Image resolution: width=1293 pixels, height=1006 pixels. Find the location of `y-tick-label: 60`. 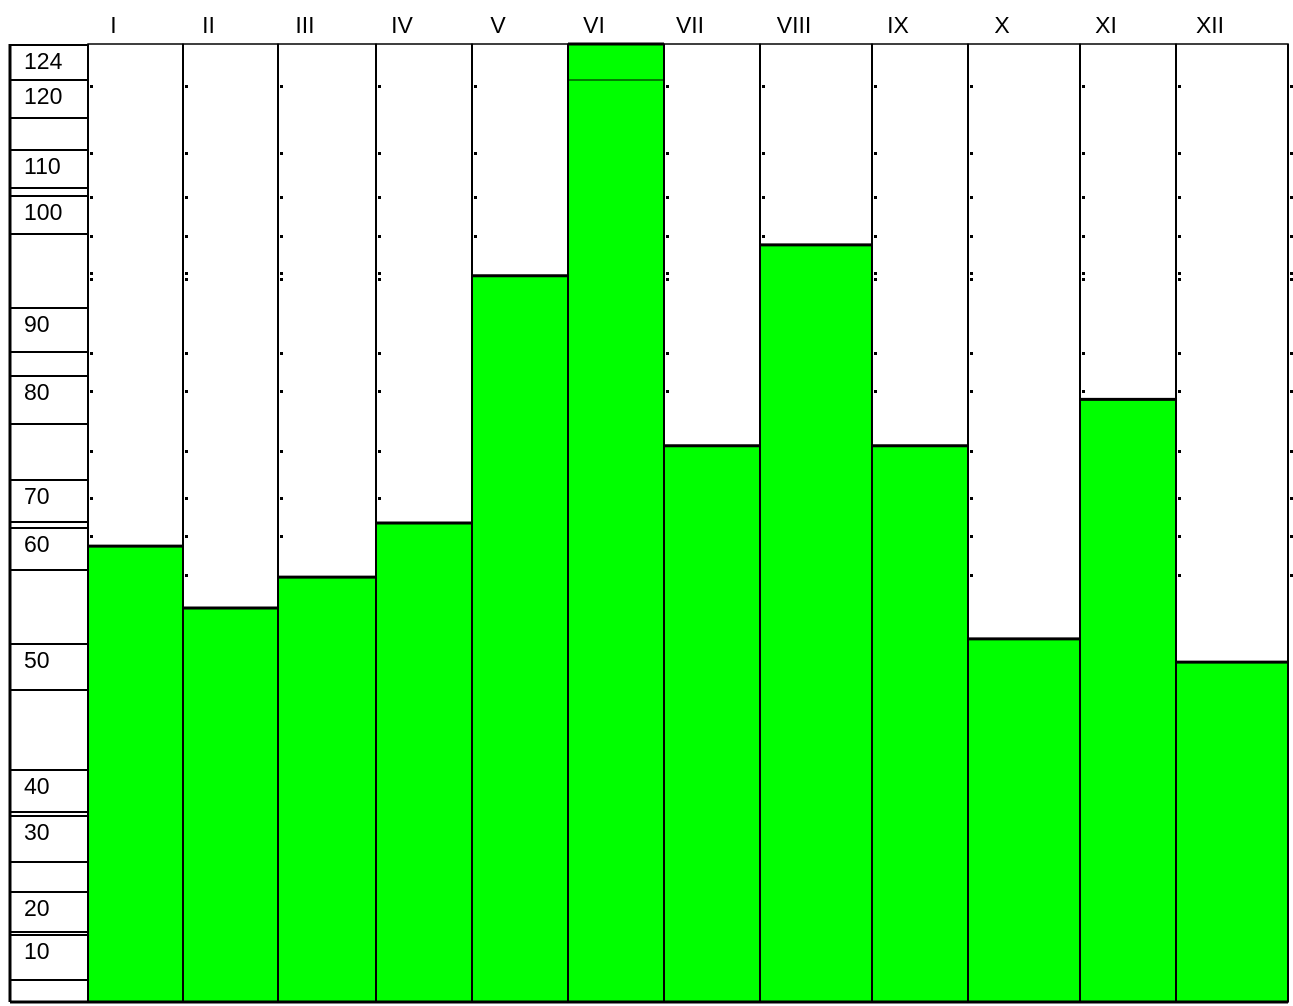

y-tick-label: 60 is located at coordinates (37, 544).